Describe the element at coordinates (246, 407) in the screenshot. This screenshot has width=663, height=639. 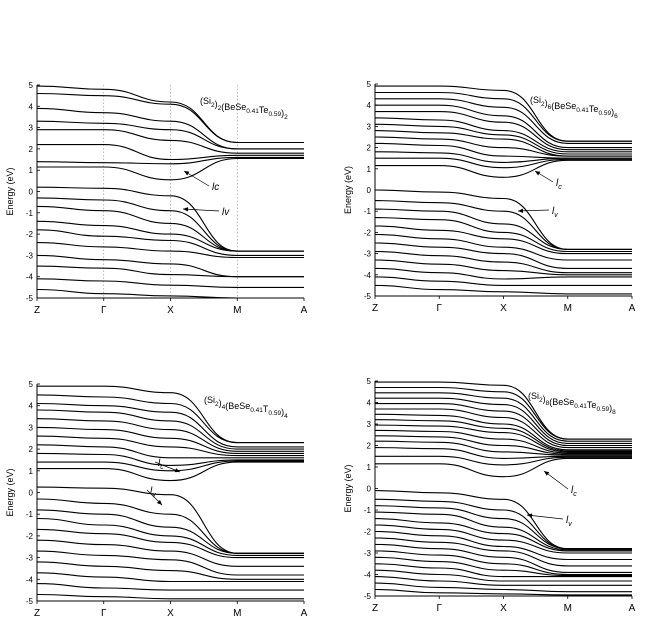
I see `panel-title: (Si2)4(BeSe0.41T0.59)4` at that location.